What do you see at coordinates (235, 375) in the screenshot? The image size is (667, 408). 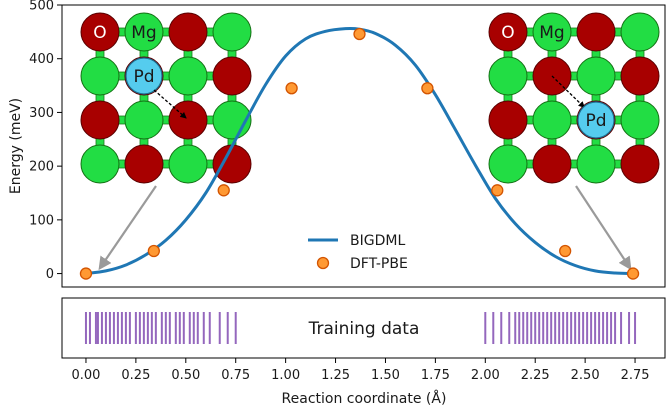 I see `x-tick-label: 0.75` at bounding box center [235, 375].